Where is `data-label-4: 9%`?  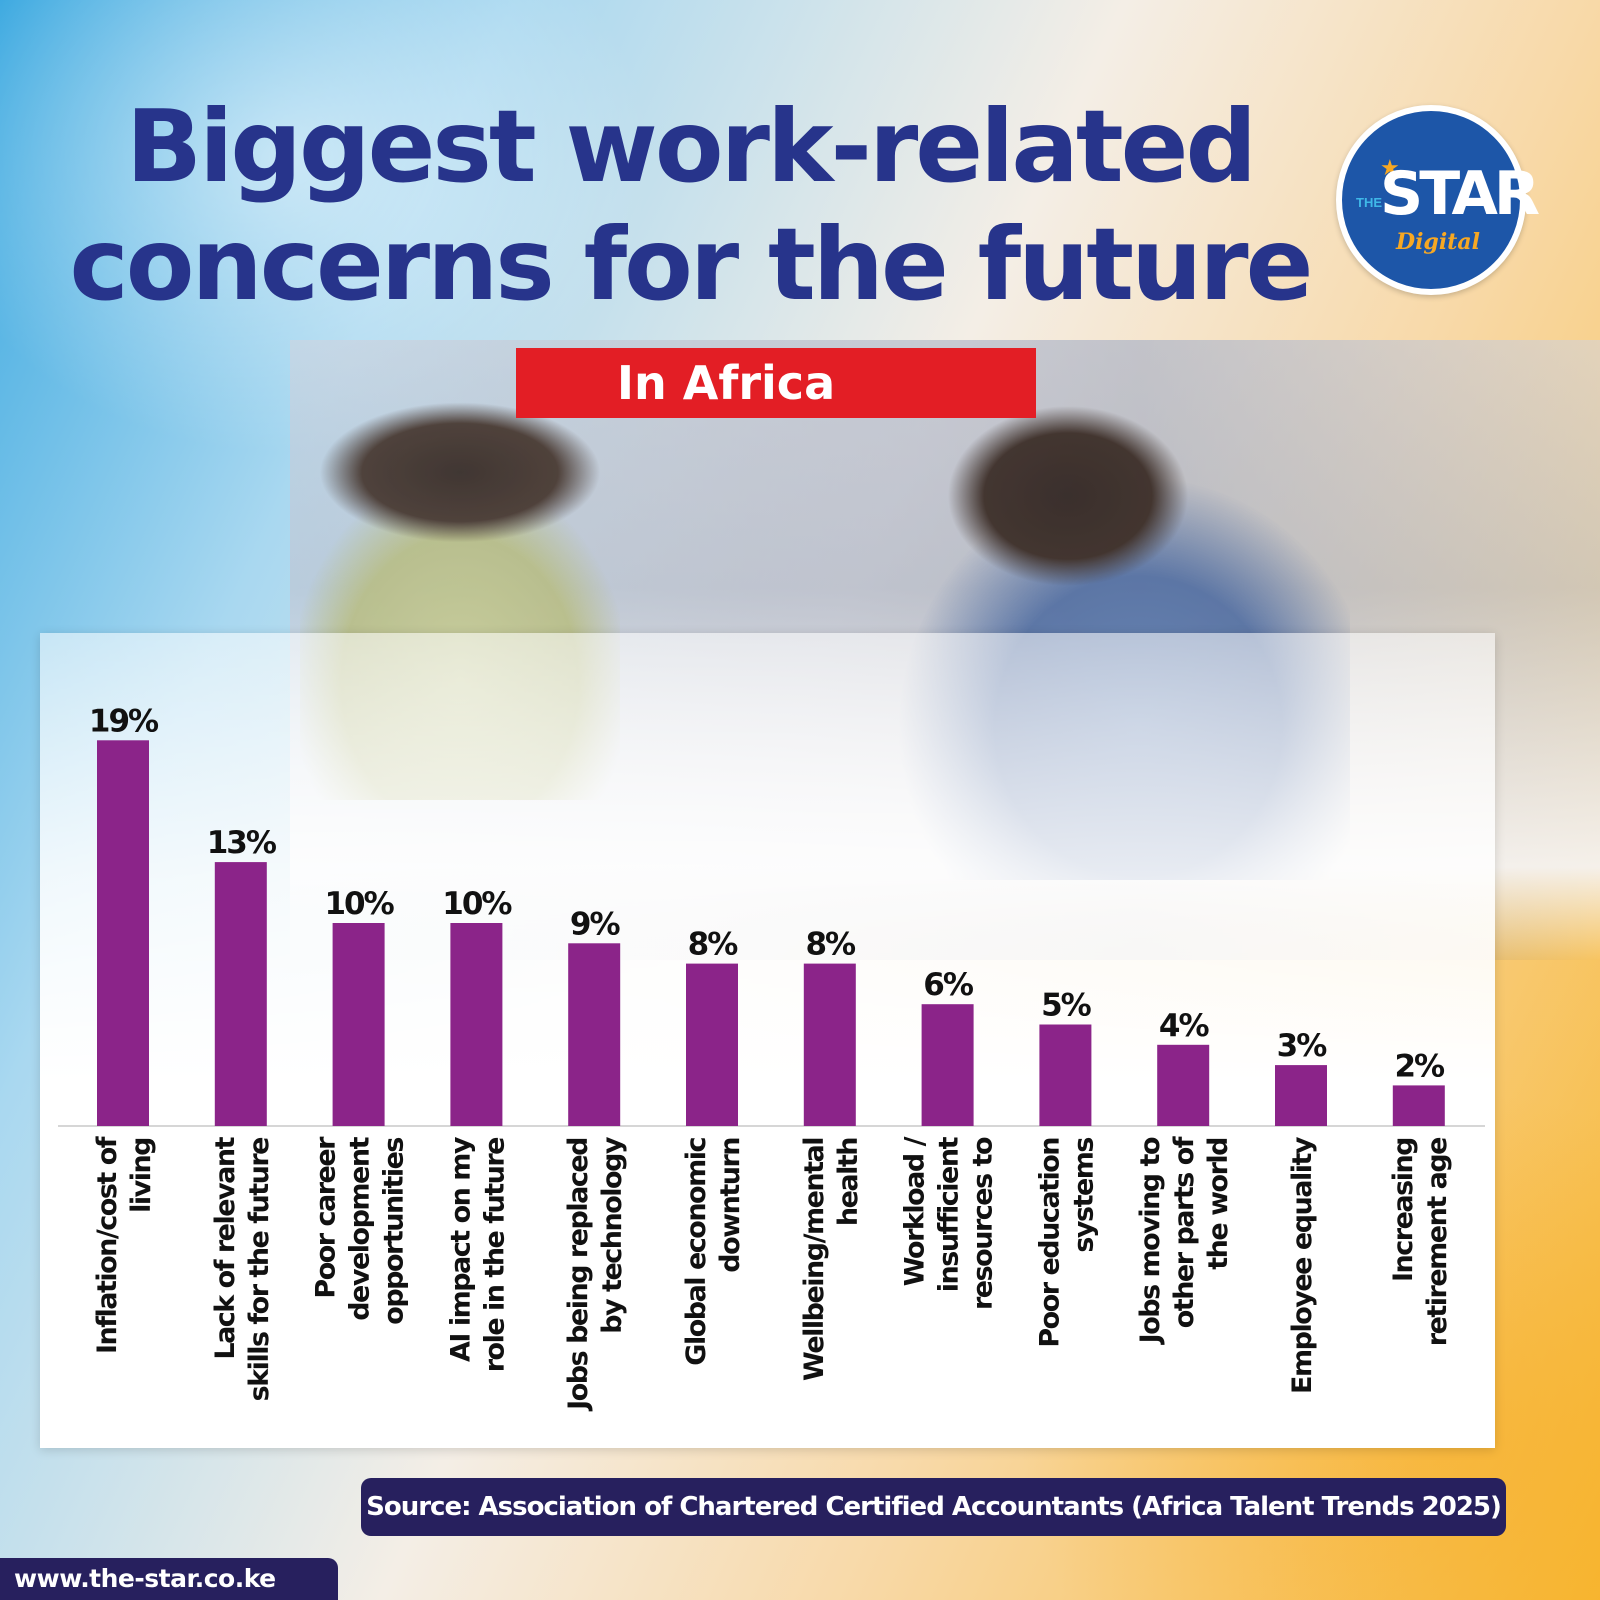
data-label-4: 9% is located at coordinates (595, 924).